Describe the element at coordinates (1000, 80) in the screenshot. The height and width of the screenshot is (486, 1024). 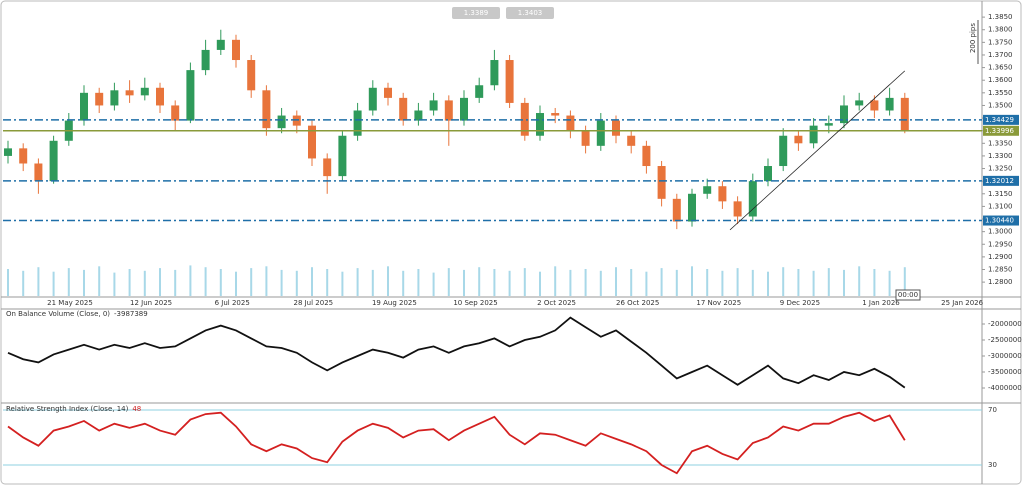
I see `y-tick-label: 1.3600` at that location.